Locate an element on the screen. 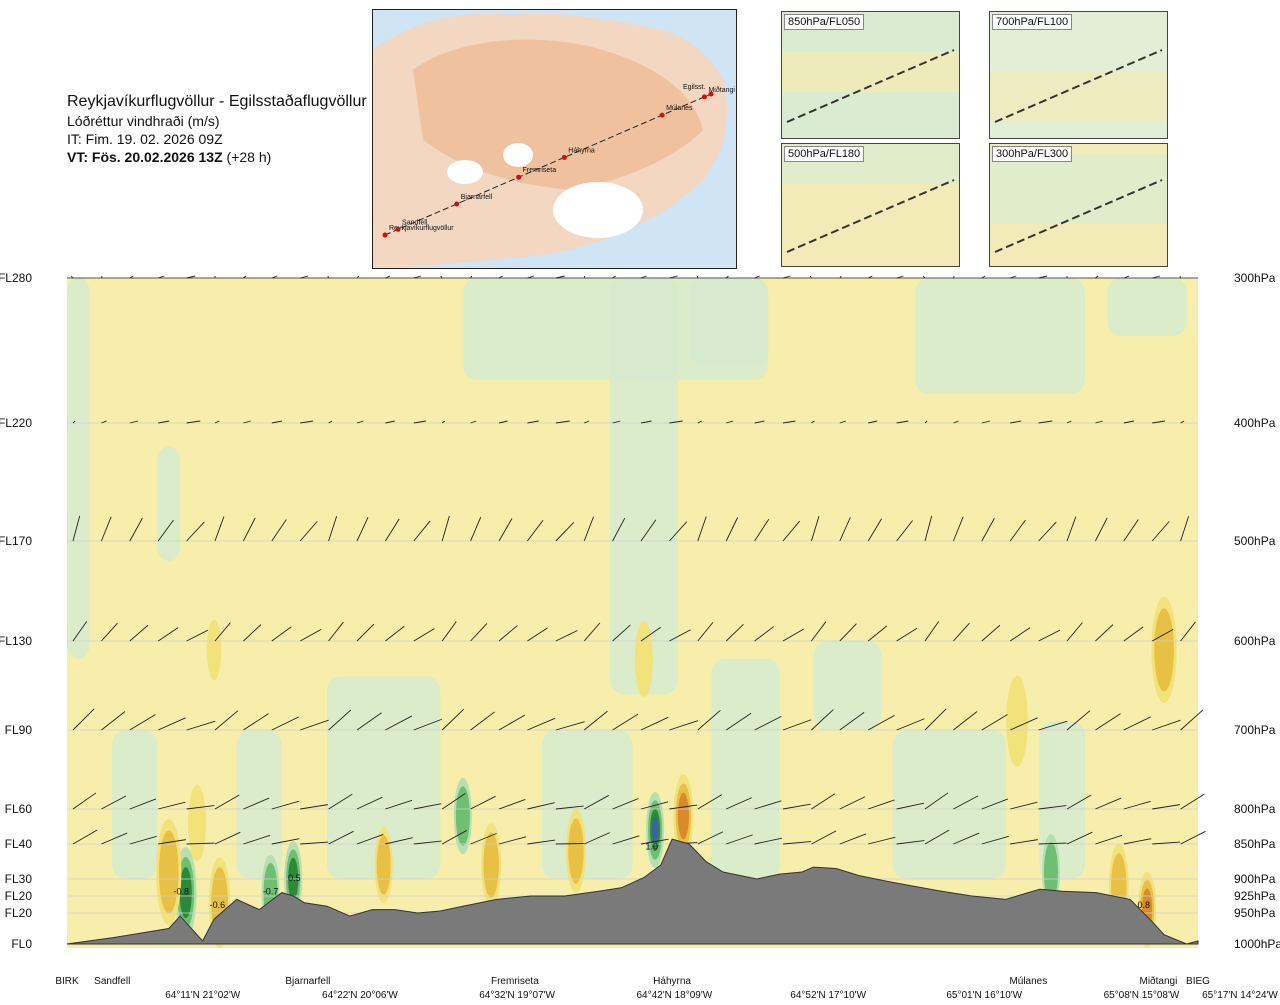 The width and height of the screenshot is (1280, 1005). station-label: Bjarnarfell is located at coordinates (477, 197).